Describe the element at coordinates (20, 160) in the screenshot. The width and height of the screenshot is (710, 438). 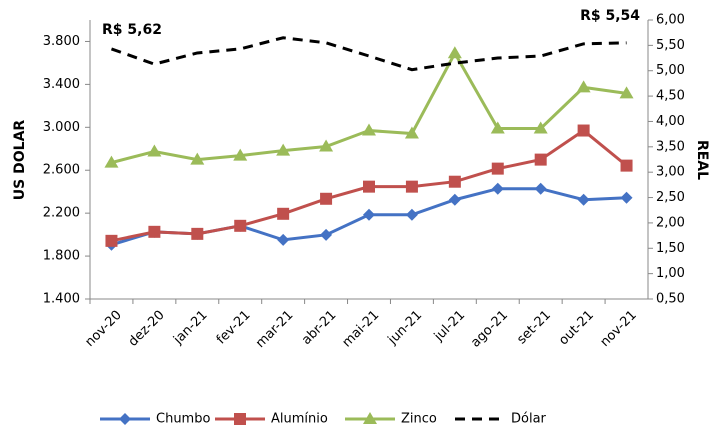
I see `y-axis-label: US DOLAR` at that location.